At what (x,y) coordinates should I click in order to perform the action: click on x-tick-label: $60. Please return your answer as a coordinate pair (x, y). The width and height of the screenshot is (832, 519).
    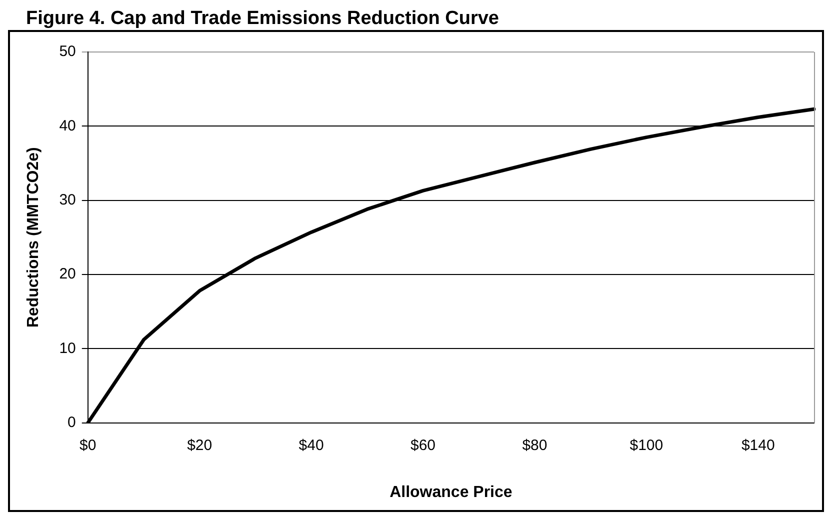
    Looking at the image, I should click on (423, 445).